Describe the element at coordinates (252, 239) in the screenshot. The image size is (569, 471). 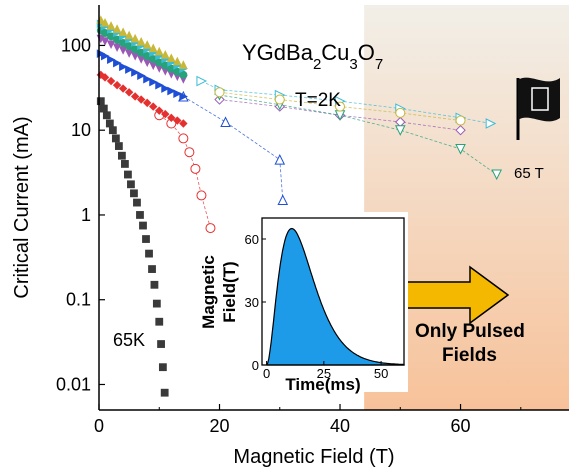
I see `inset-y-tick-label-2: 60` at that location.